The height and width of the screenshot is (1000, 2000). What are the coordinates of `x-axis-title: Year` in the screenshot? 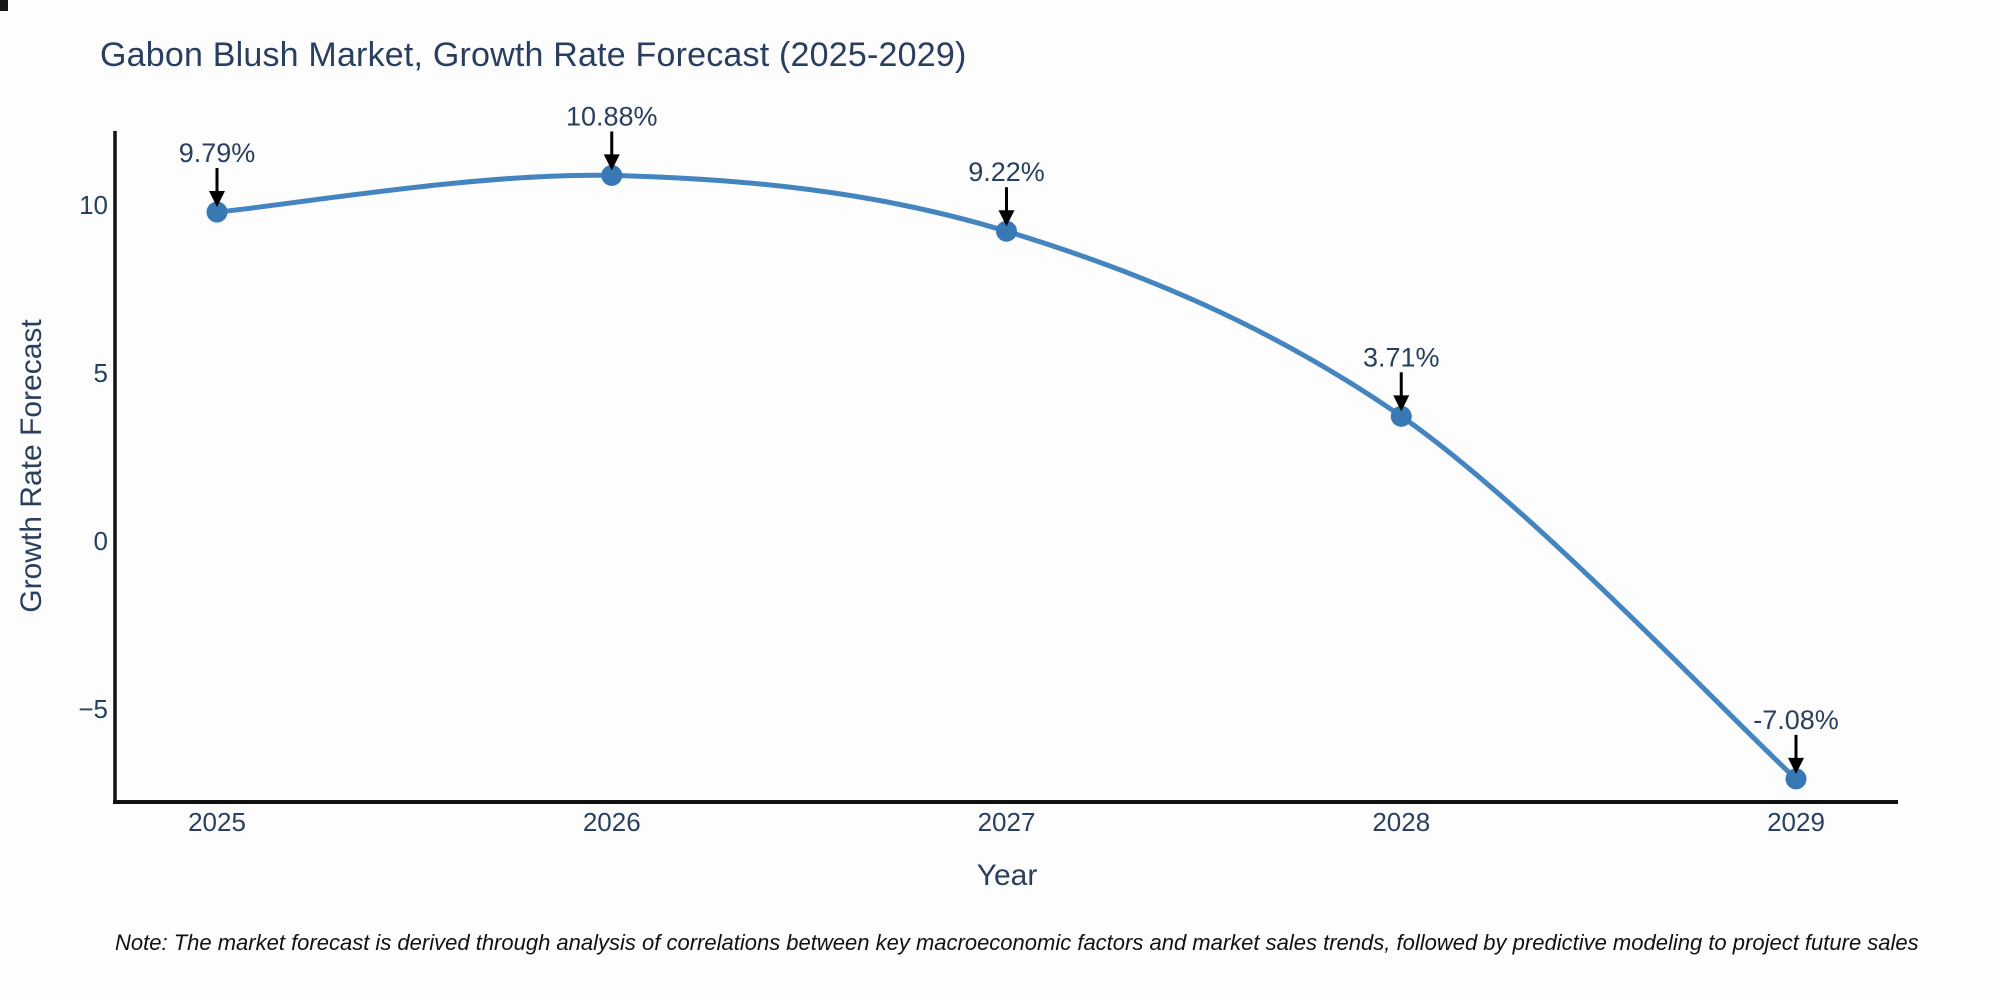 It's located at (1007, 875).